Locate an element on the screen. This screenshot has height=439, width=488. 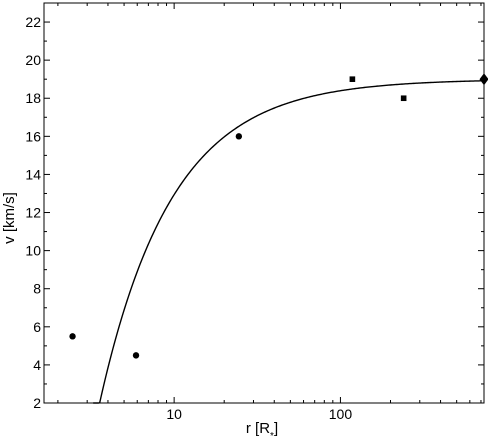
data-point-diamond is located at coordinates (483, 79).